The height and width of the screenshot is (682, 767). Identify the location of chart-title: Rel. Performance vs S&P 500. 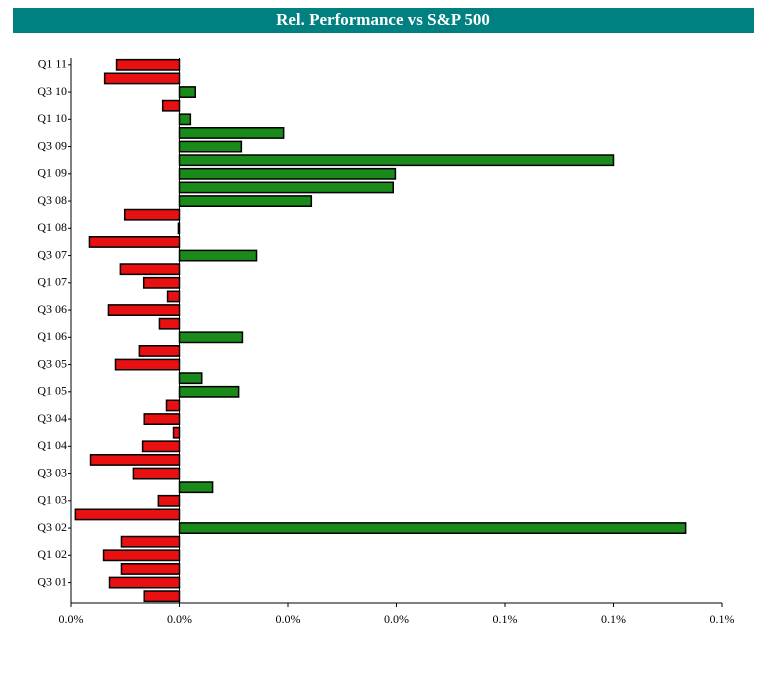
(383, 19).